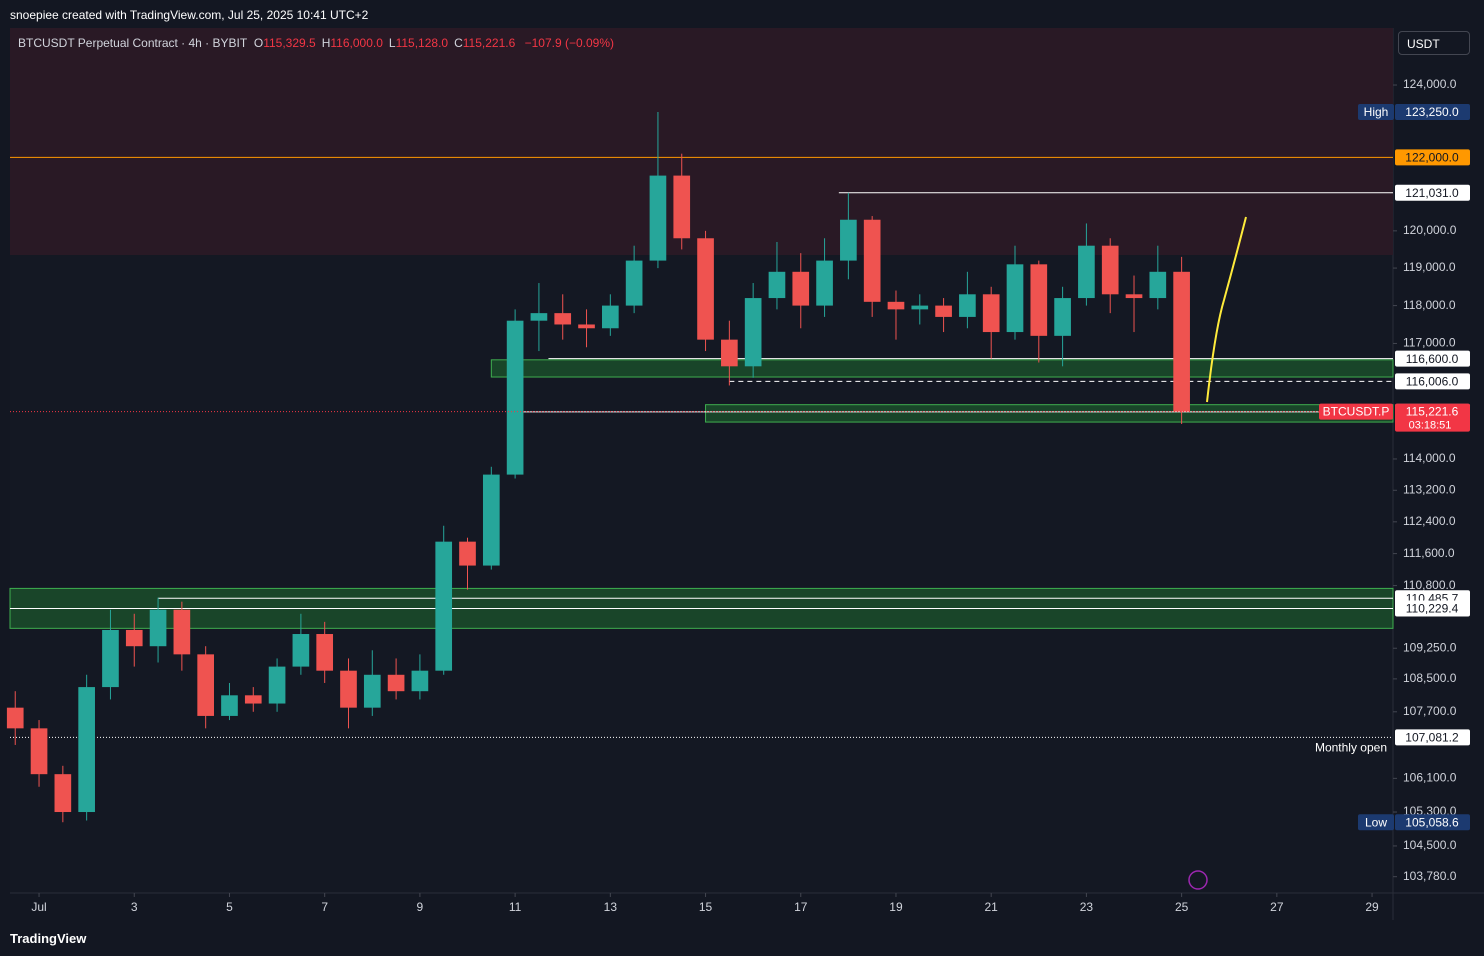 This screenshot has width=1484, height=956. Describe the element at coordinates (38, 907) in the screenshot. I see `x-tick-label: Jul` at that location.